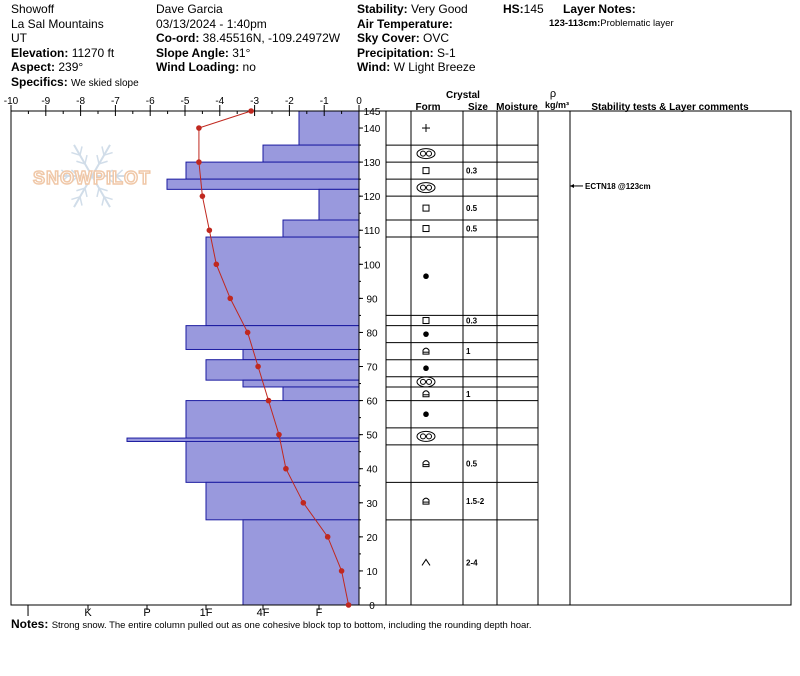  I want to click on crystal-size: 2-4, so click(472, 562).